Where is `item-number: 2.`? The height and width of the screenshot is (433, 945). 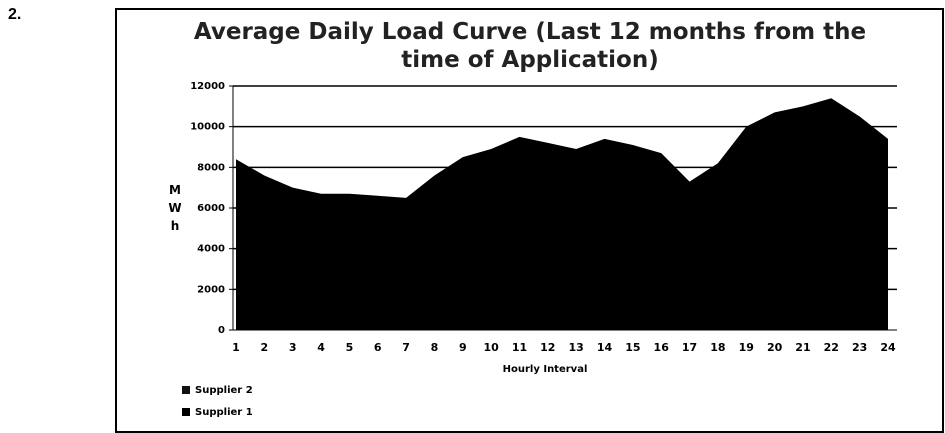 item-number: 2. is located at coordinates (15, 14).